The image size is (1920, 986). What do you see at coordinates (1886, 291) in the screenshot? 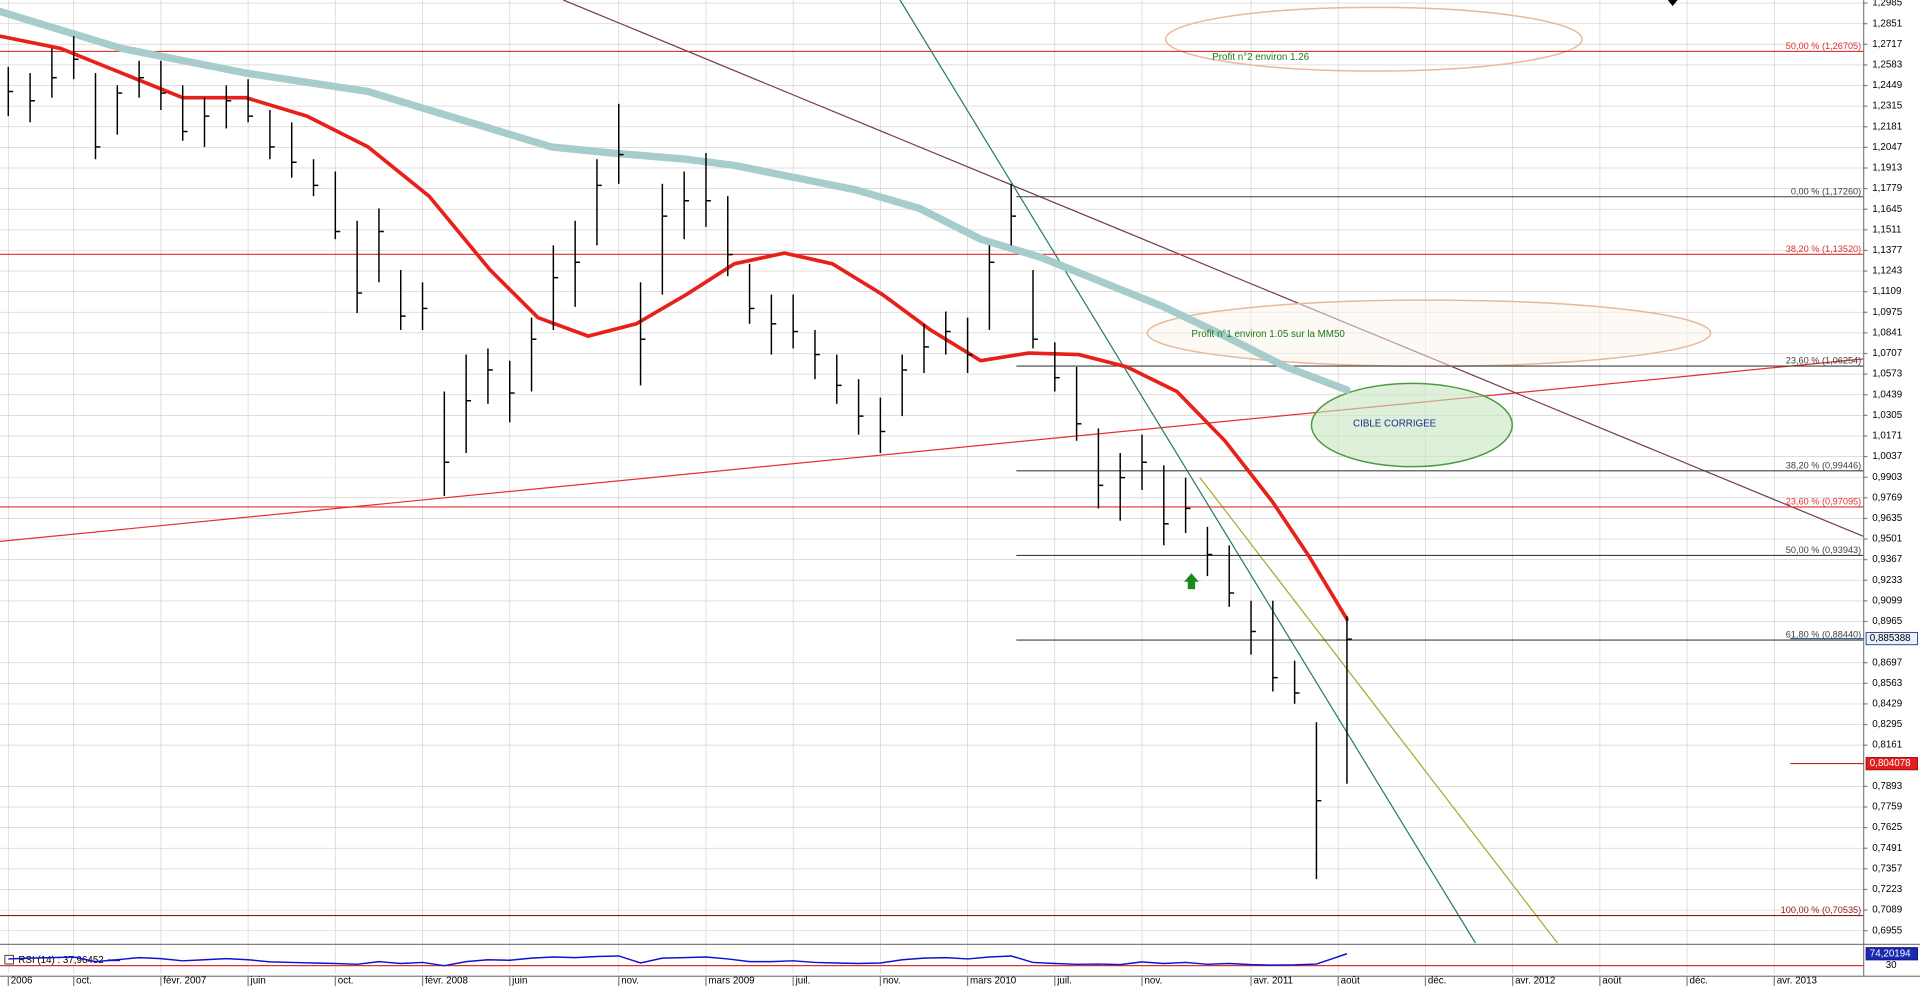
I see `y-tick-label: 1,1109` at bounding box center [1886, 291].